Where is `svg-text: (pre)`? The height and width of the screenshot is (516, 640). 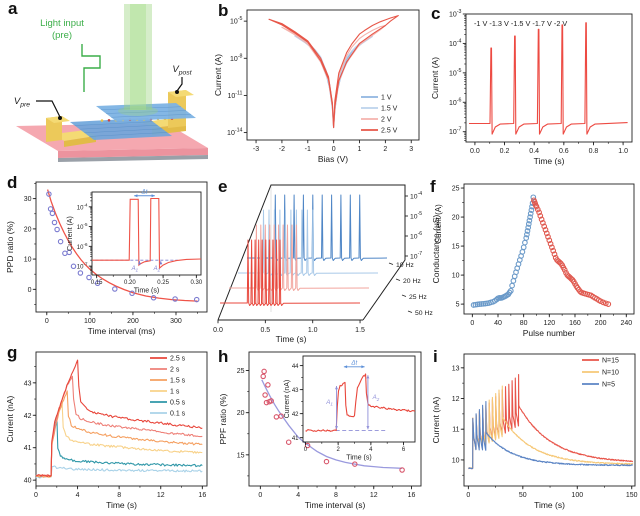
svg-text: (pre) is located at coordinates (62, 35).